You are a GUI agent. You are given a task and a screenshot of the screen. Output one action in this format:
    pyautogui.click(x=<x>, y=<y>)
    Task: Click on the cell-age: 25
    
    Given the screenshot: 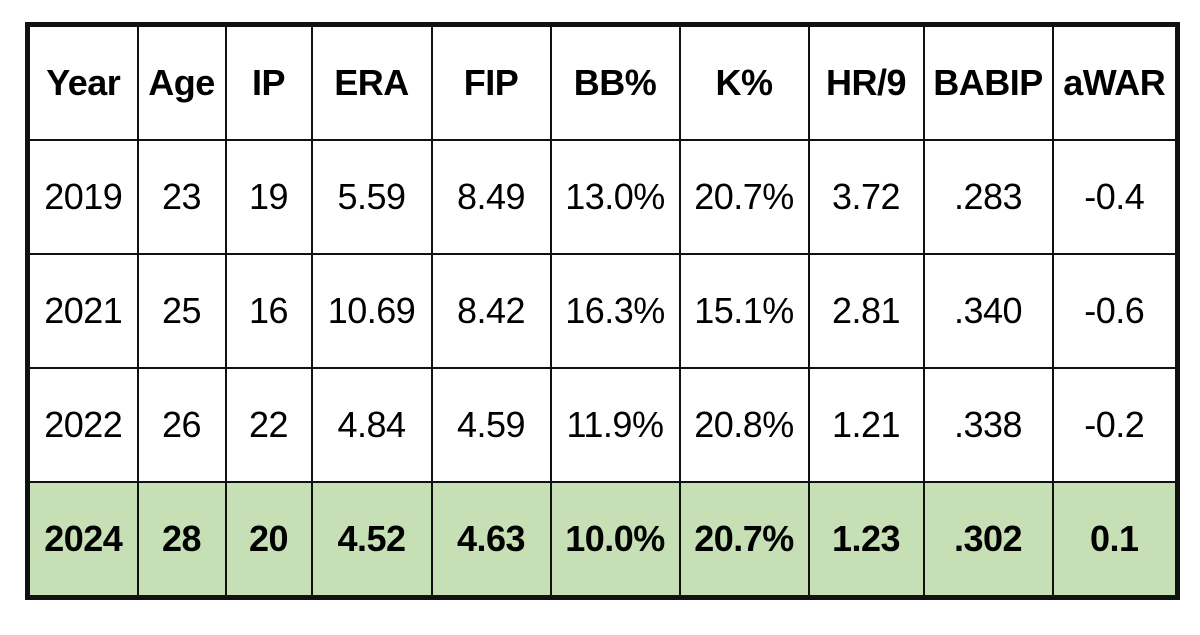 What is the action you would take?
    pyautogui.click(x=181, y=311)
    